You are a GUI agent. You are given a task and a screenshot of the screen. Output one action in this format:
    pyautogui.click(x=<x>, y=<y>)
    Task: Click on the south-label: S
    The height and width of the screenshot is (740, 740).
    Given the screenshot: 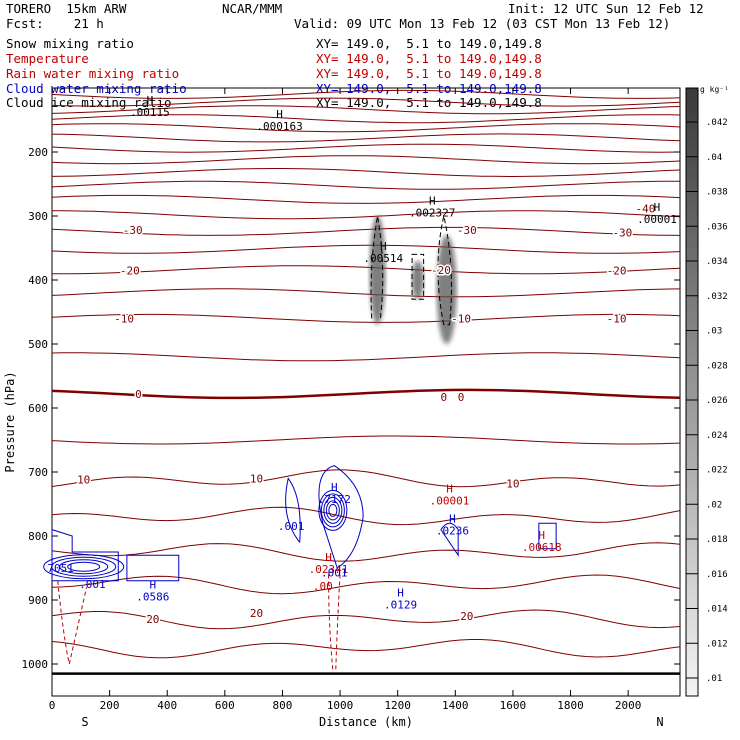 What is the action you would take?
    pyautogui.click(x=84, y=722)
    